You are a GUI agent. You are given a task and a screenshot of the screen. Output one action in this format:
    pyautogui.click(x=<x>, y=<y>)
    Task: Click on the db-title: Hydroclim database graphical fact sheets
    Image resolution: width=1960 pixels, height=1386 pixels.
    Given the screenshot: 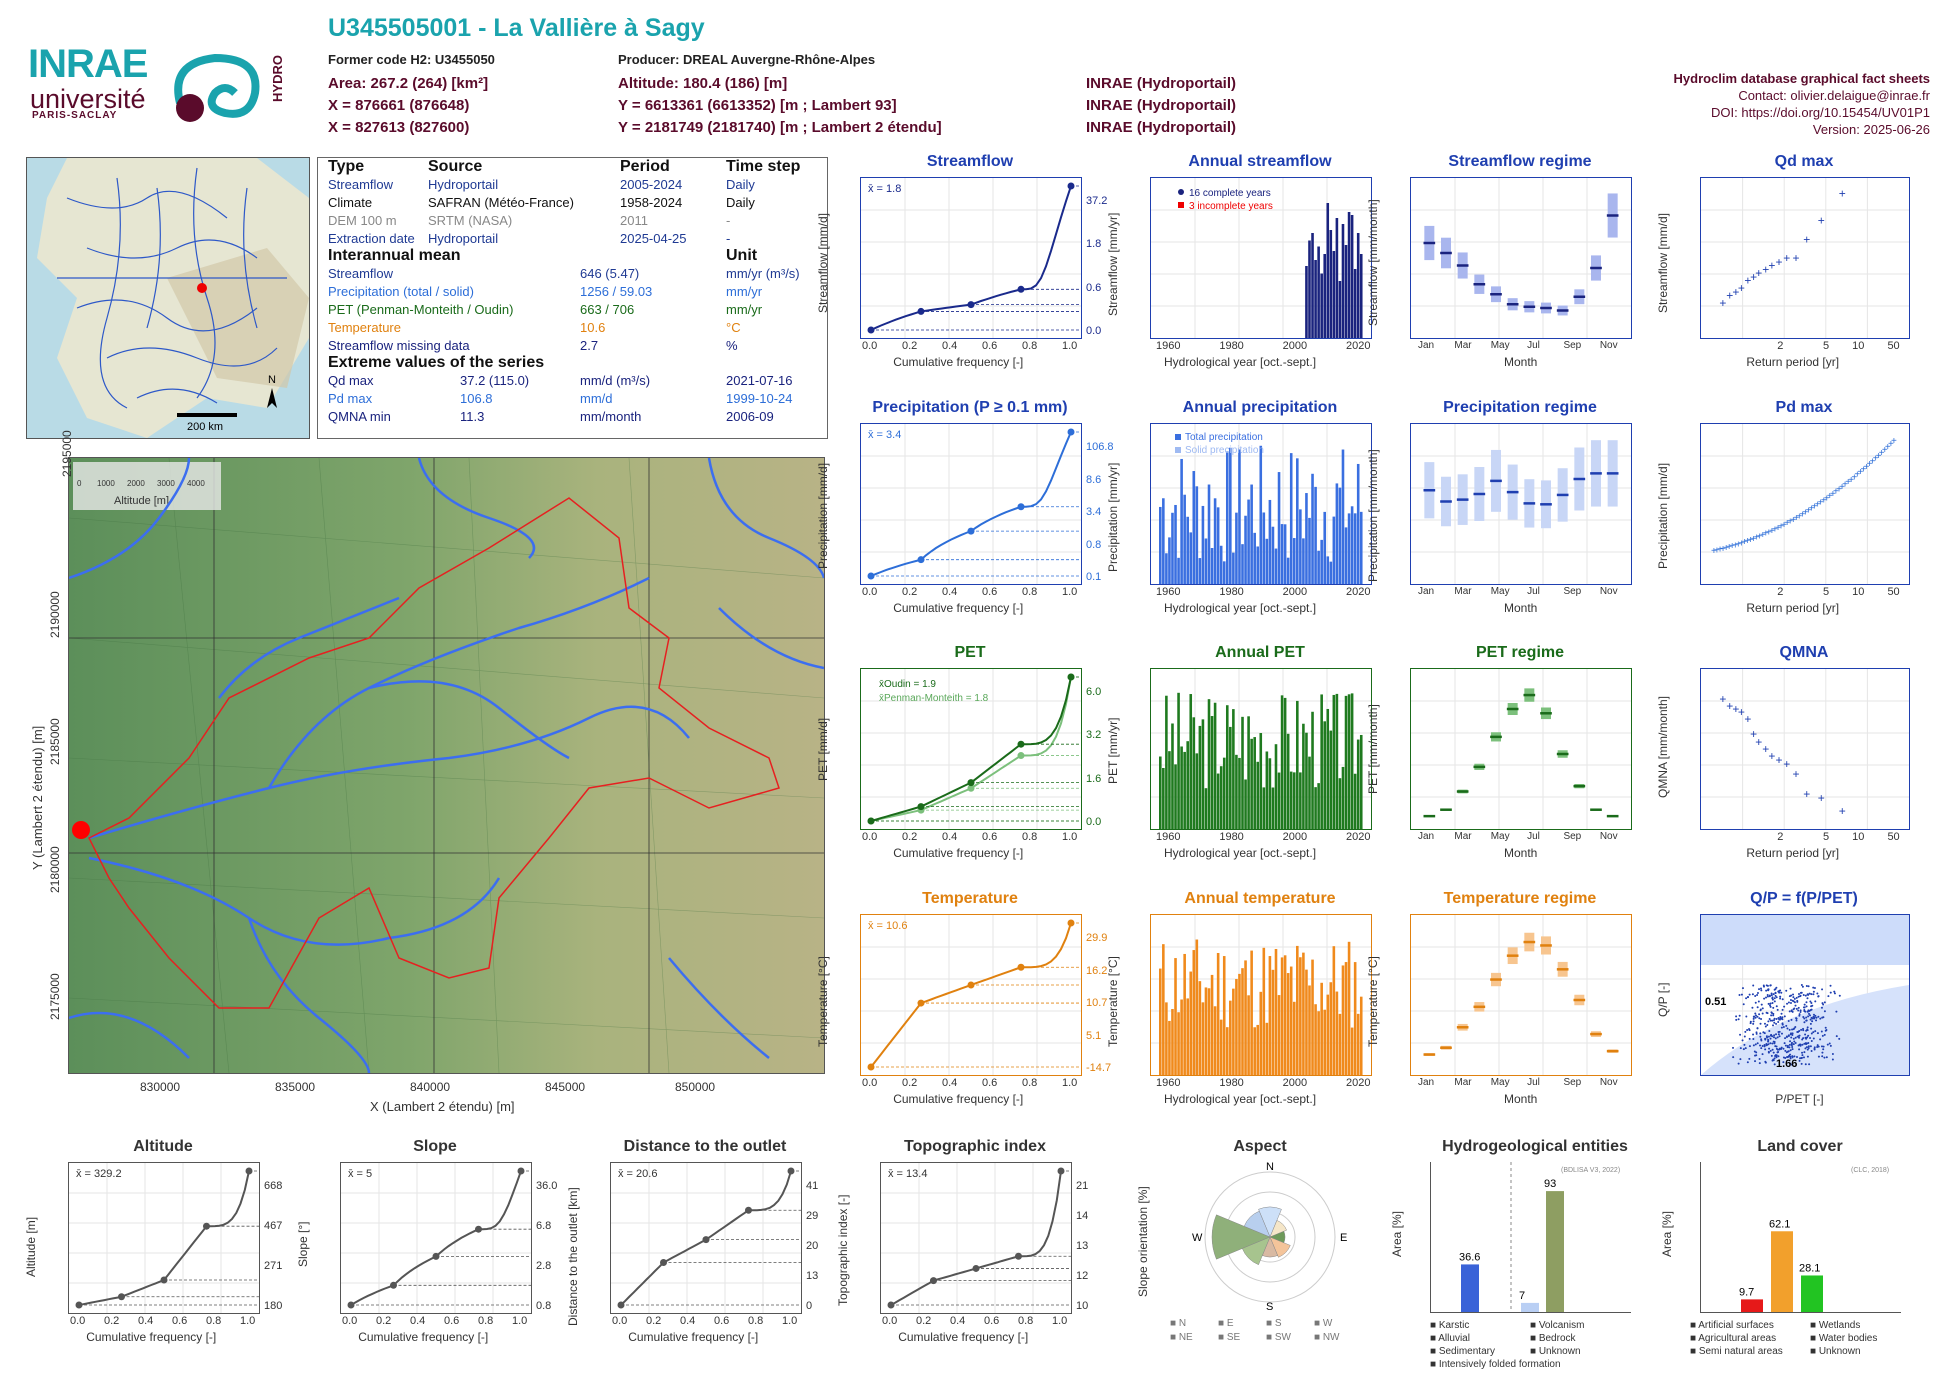 What is the action you would take?
    pyautogui.click(x=1801, y=78)
    